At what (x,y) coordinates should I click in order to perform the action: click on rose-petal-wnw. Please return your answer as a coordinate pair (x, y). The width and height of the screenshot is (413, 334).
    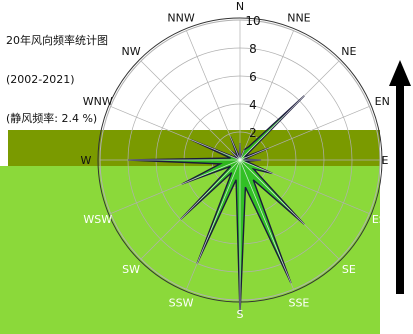
    Looking at the image, I should click on (215, 150).